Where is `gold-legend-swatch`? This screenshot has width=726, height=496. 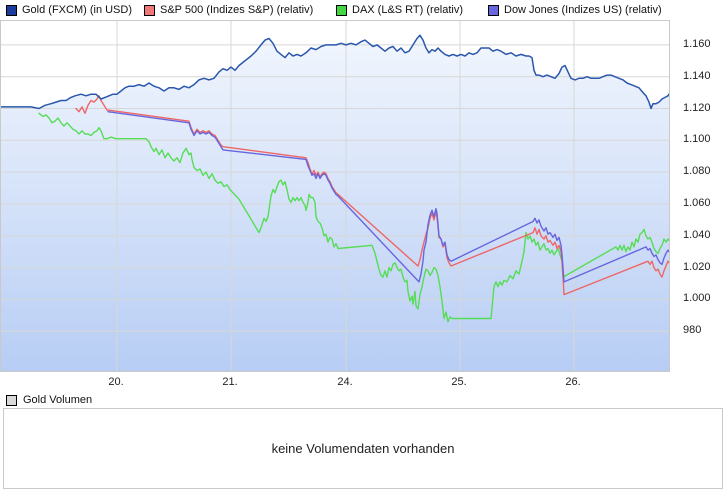
gold-legend-swatch is located at coordinates (11, 10).